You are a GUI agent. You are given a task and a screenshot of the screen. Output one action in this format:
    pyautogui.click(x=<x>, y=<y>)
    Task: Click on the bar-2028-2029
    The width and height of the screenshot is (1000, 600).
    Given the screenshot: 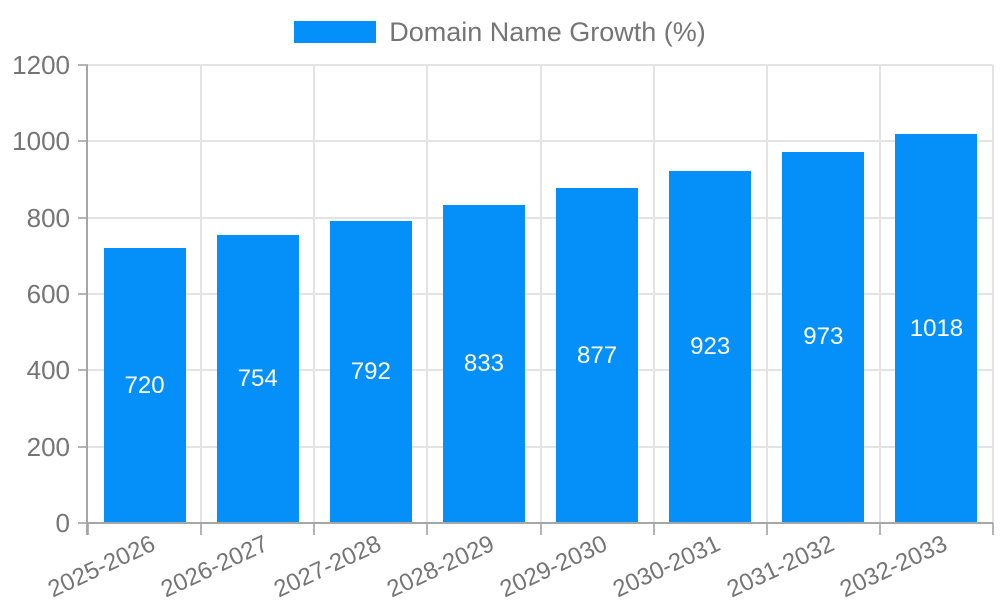 What is the action you would take?
    pyautogui.click(x=483, y=364)
    